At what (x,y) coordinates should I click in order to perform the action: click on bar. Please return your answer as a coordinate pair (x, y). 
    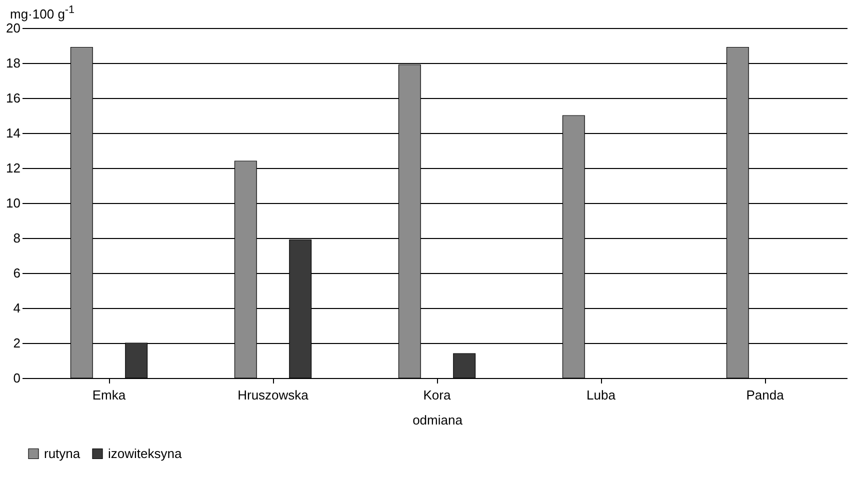
    Looking at the image, I should click on (464, 365).